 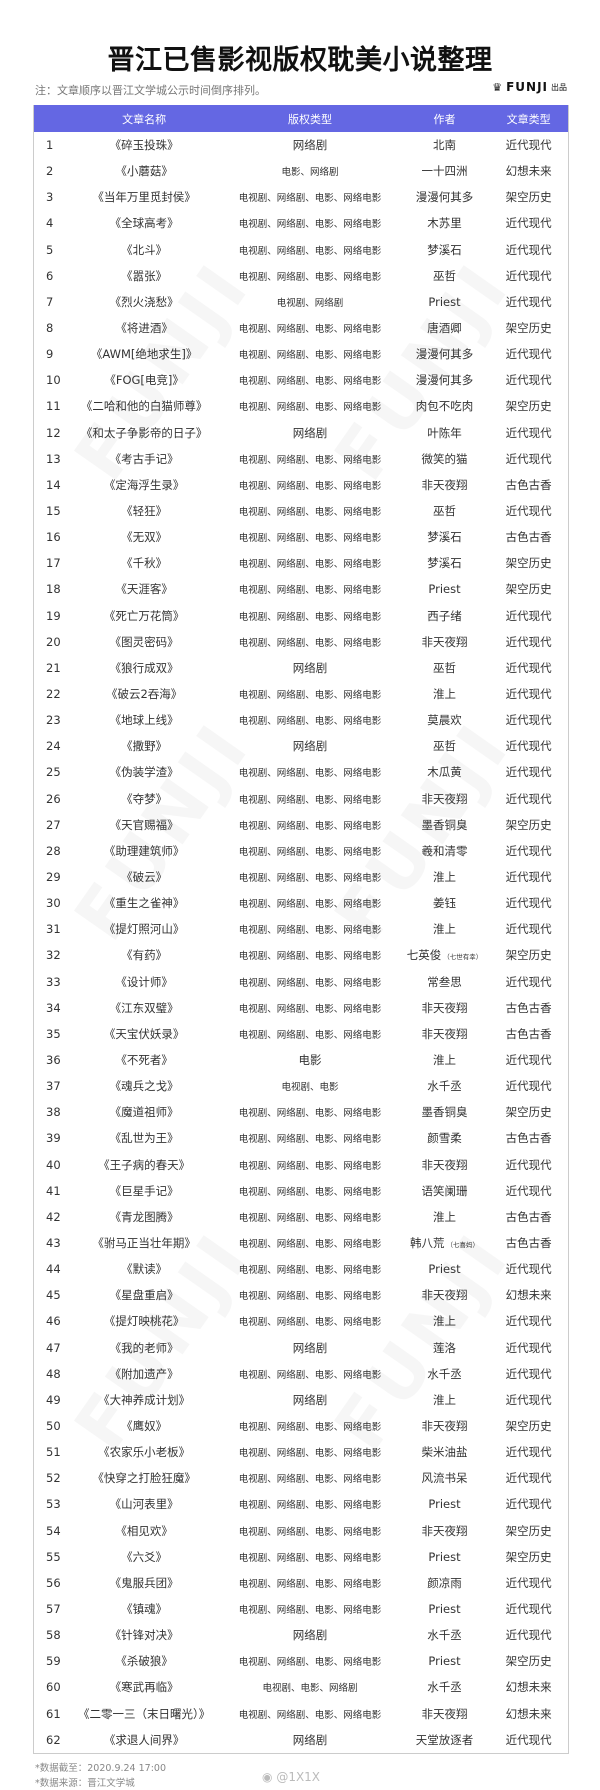 What do you see at coordinates (301, 406) in the screenshot?
I see `table-row: 11 《二哈和他的白猫师尊》 电视剧、网络剧、电影、网络电影 肉包不吃肉 架空历史` at bounding box center [301, 406].